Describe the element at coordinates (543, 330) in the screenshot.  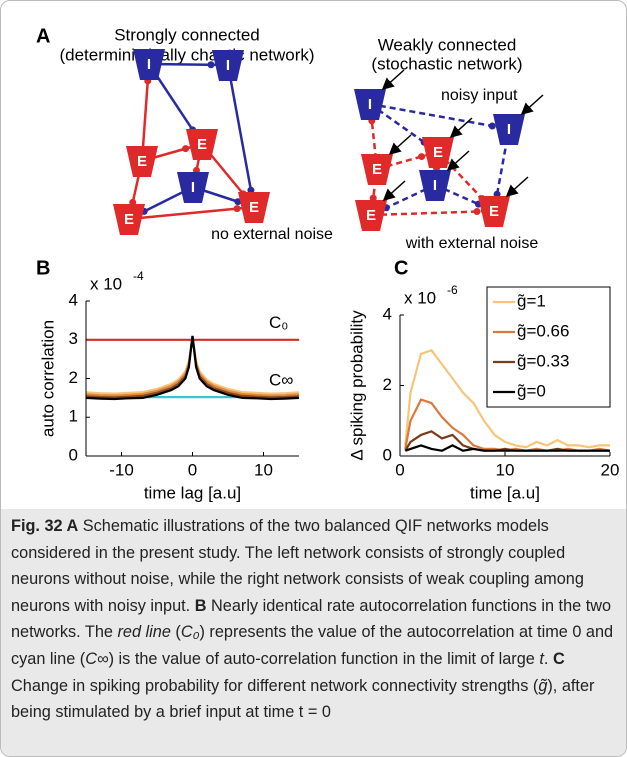
I see `legend-label: g̃=0.66` at that location.